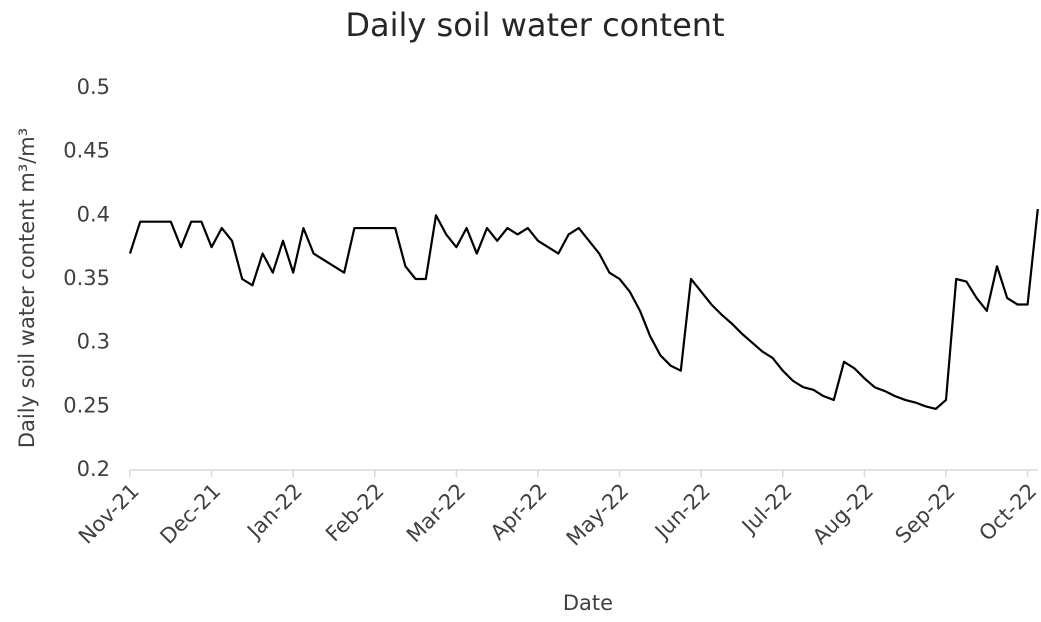 The width and height of the screenshot is (1041, 622). What do you see at coordinates (93, 87) in the screenshot?
I see `y-tick-label: 0.5` at bounding box center [93, 87].